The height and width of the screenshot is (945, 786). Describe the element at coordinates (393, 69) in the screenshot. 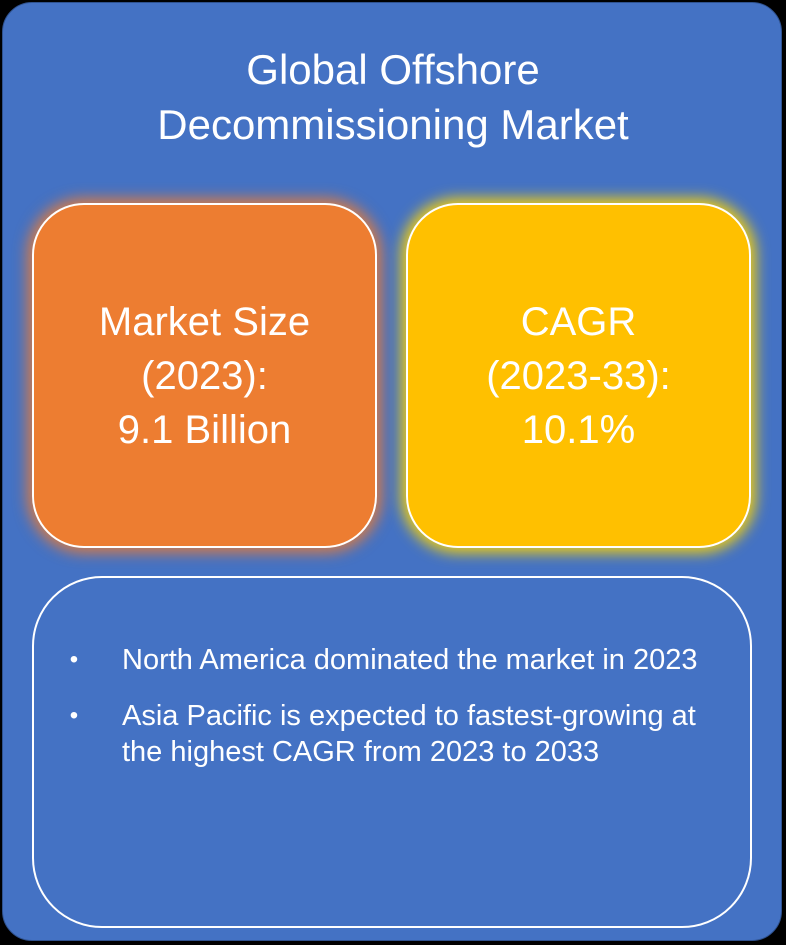

I see `title-line-1: Global Offshore` at that location.